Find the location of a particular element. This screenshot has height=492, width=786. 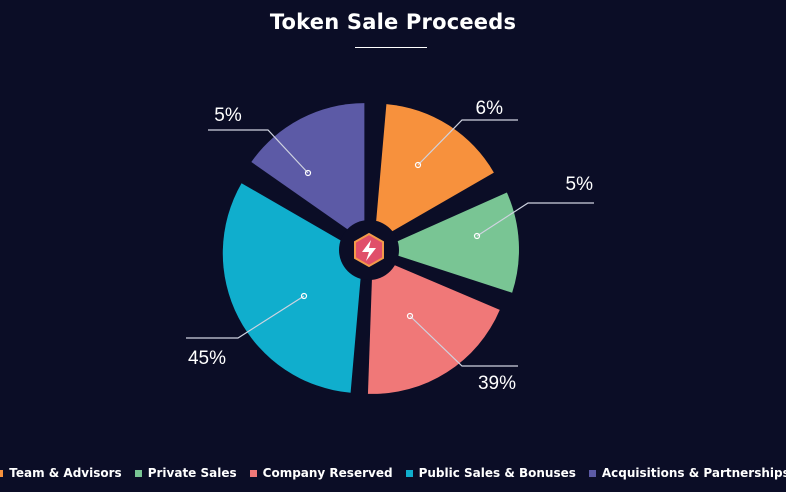

legend-item: Company Reserved is located at coordinates (321, 473).